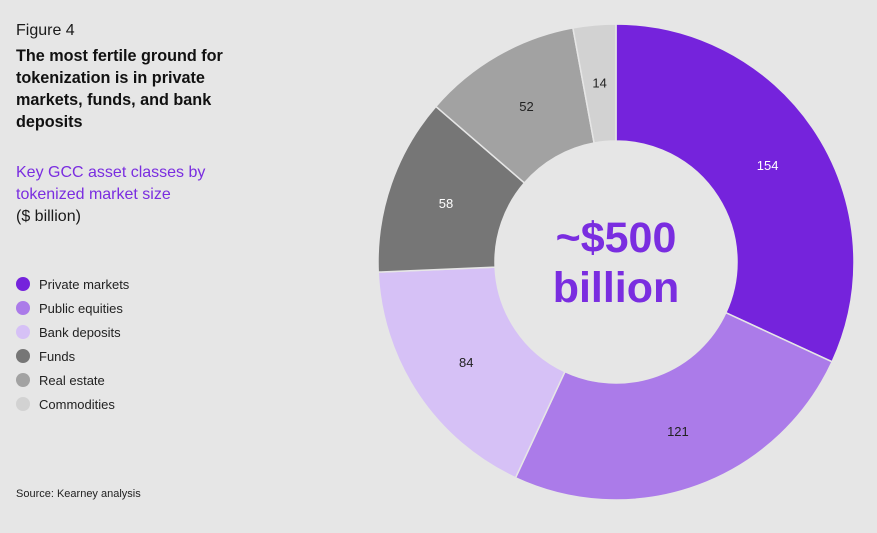 This screenshot has width=877, height=533. What do you see at coordinates (768, 165) in the screenshot?
I see `data-label: 154` at bounding box center [768, 165].